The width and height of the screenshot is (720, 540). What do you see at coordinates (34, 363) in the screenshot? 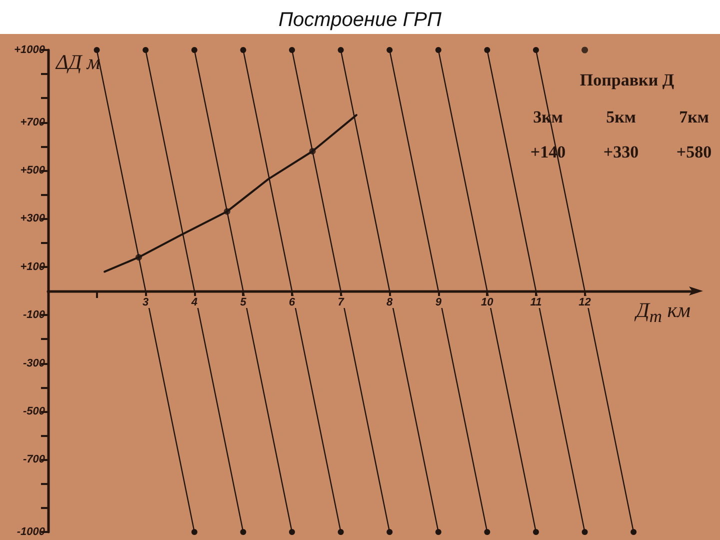
I see `y-tick-label: -300` at bounding box center [34, 363].